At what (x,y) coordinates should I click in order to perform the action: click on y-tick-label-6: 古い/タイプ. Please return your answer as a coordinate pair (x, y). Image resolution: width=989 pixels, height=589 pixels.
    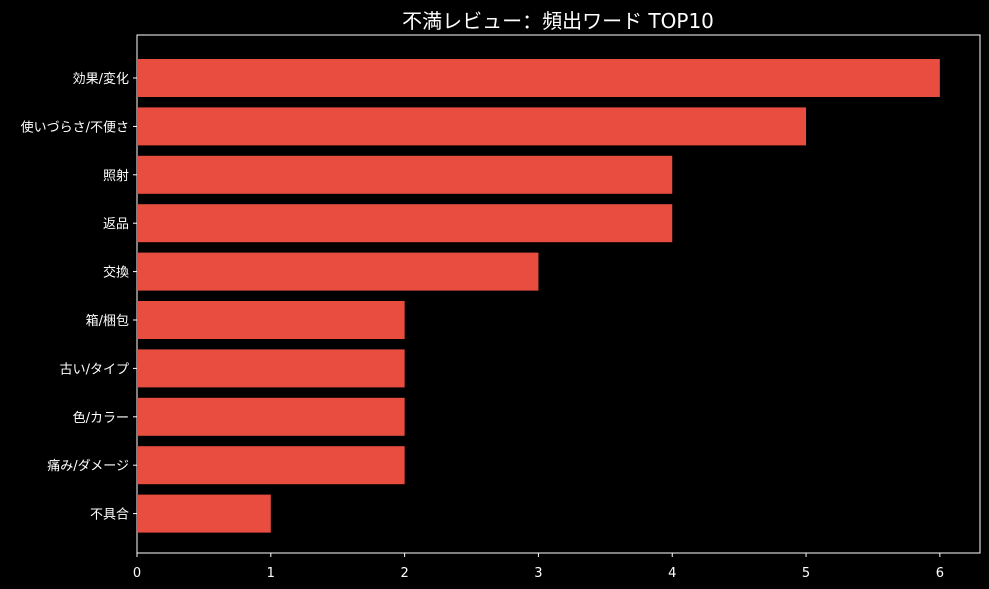
    Looking at the image, I should click on (94, 369).